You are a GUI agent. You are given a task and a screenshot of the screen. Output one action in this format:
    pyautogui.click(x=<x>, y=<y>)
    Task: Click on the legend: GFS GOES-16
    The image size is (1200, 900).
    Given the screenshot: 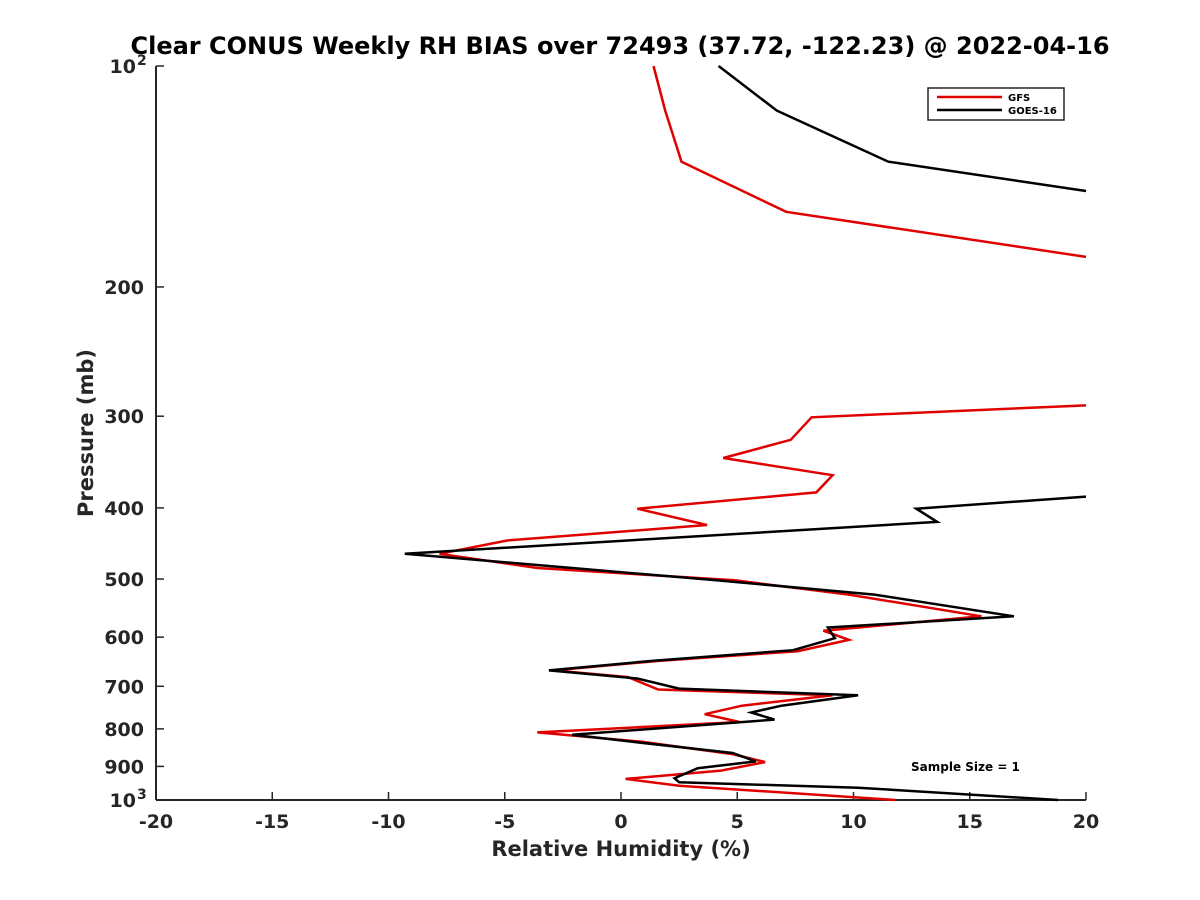 What is the action you would take?
    pyautogui.click(x=996, y=104)
    